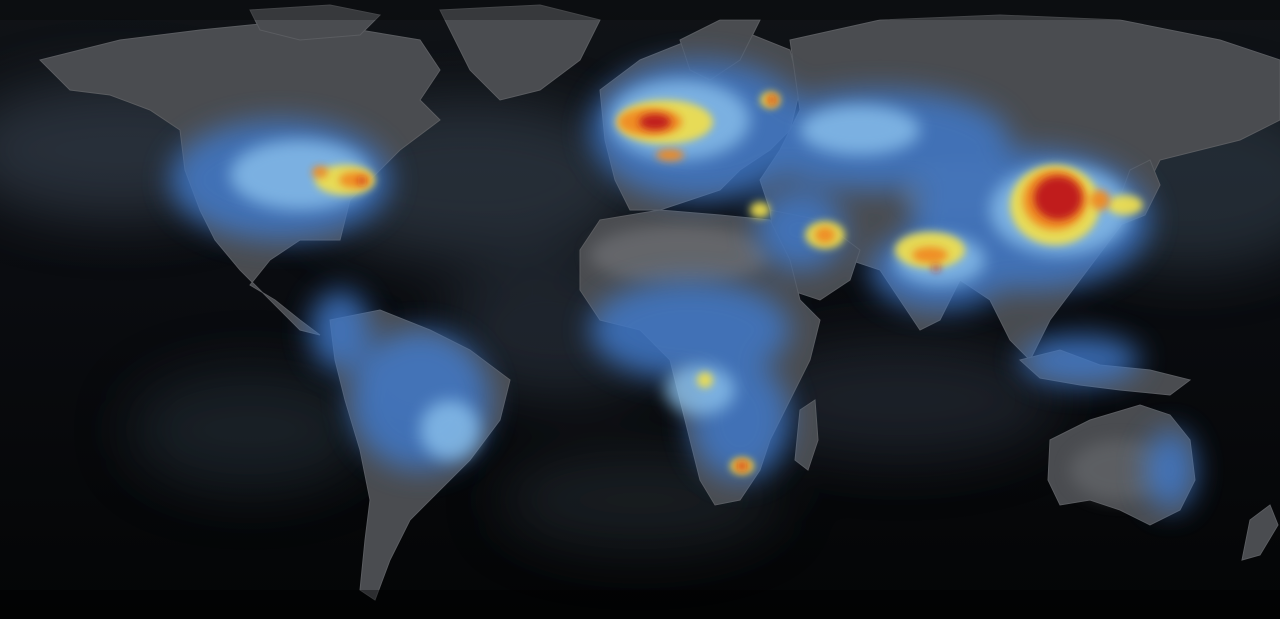 The height and width of the screenshot is (619, 1280). Describe the element at coordinates (1125, 205) in the screenshot. I see `heat-japan-yellow` at that location.